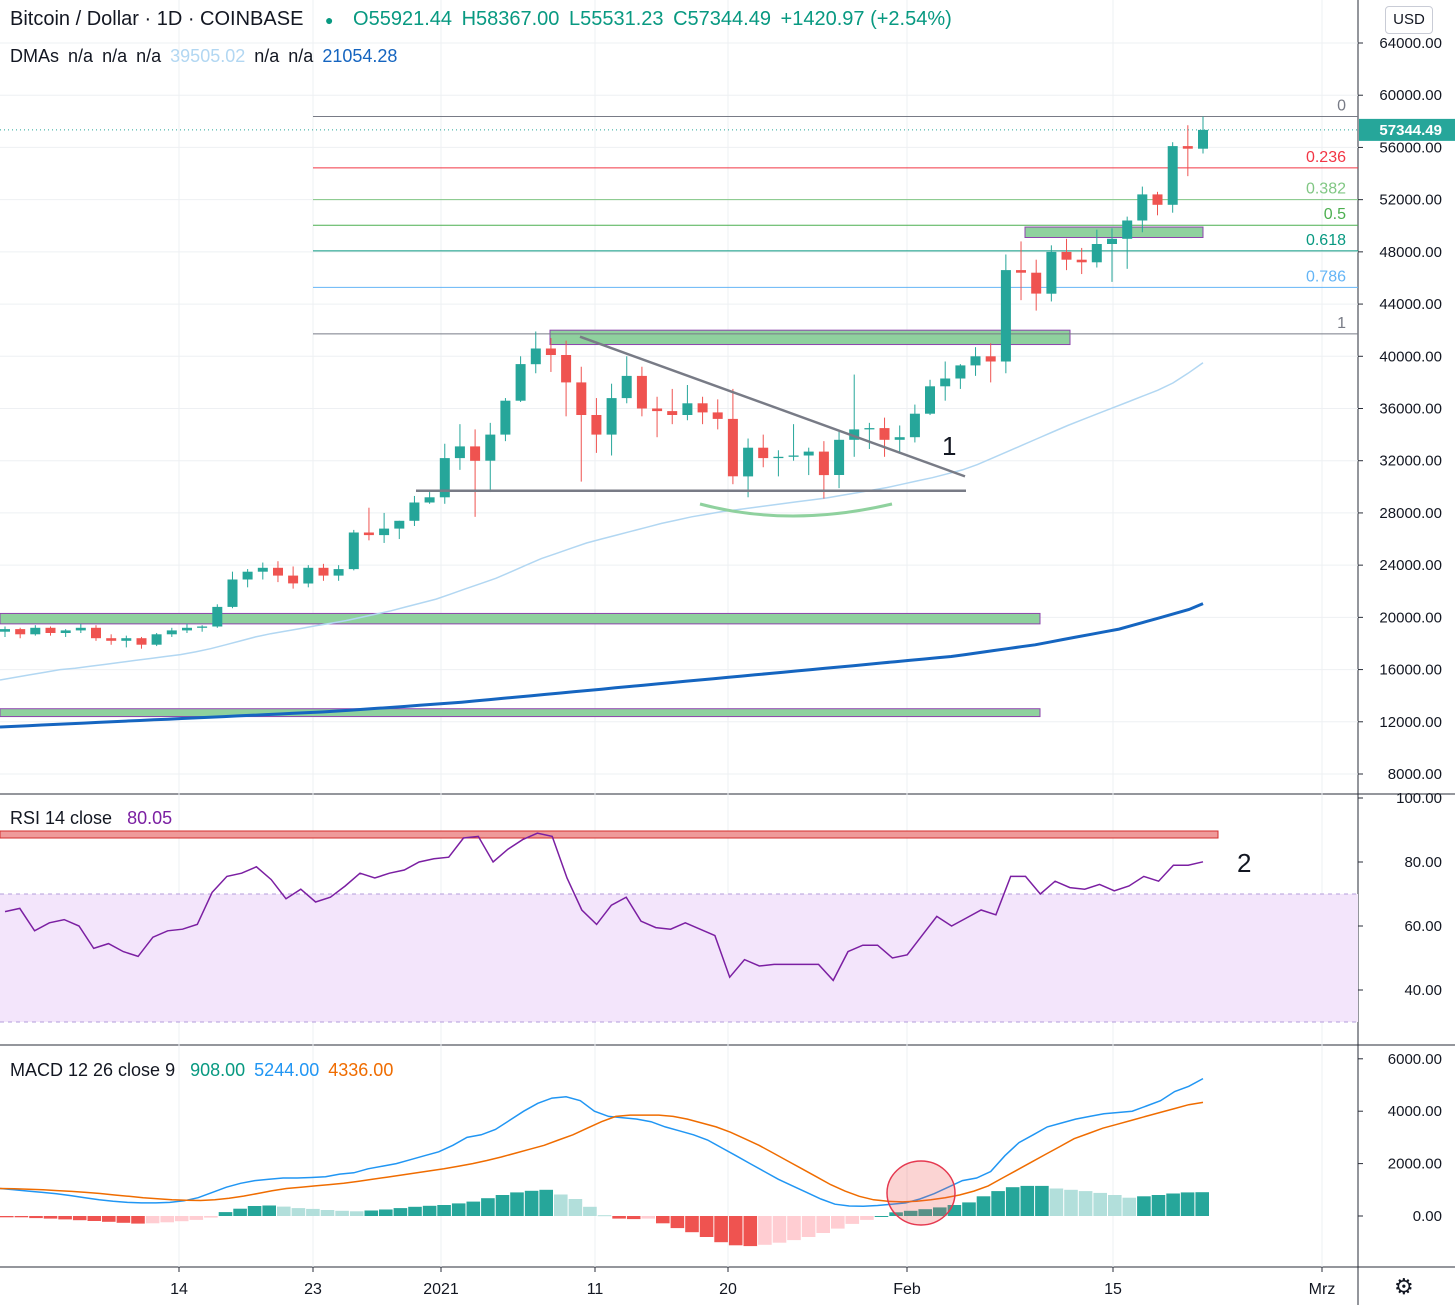  I want to click on rounded-bottom-arc, so click(796, 510).